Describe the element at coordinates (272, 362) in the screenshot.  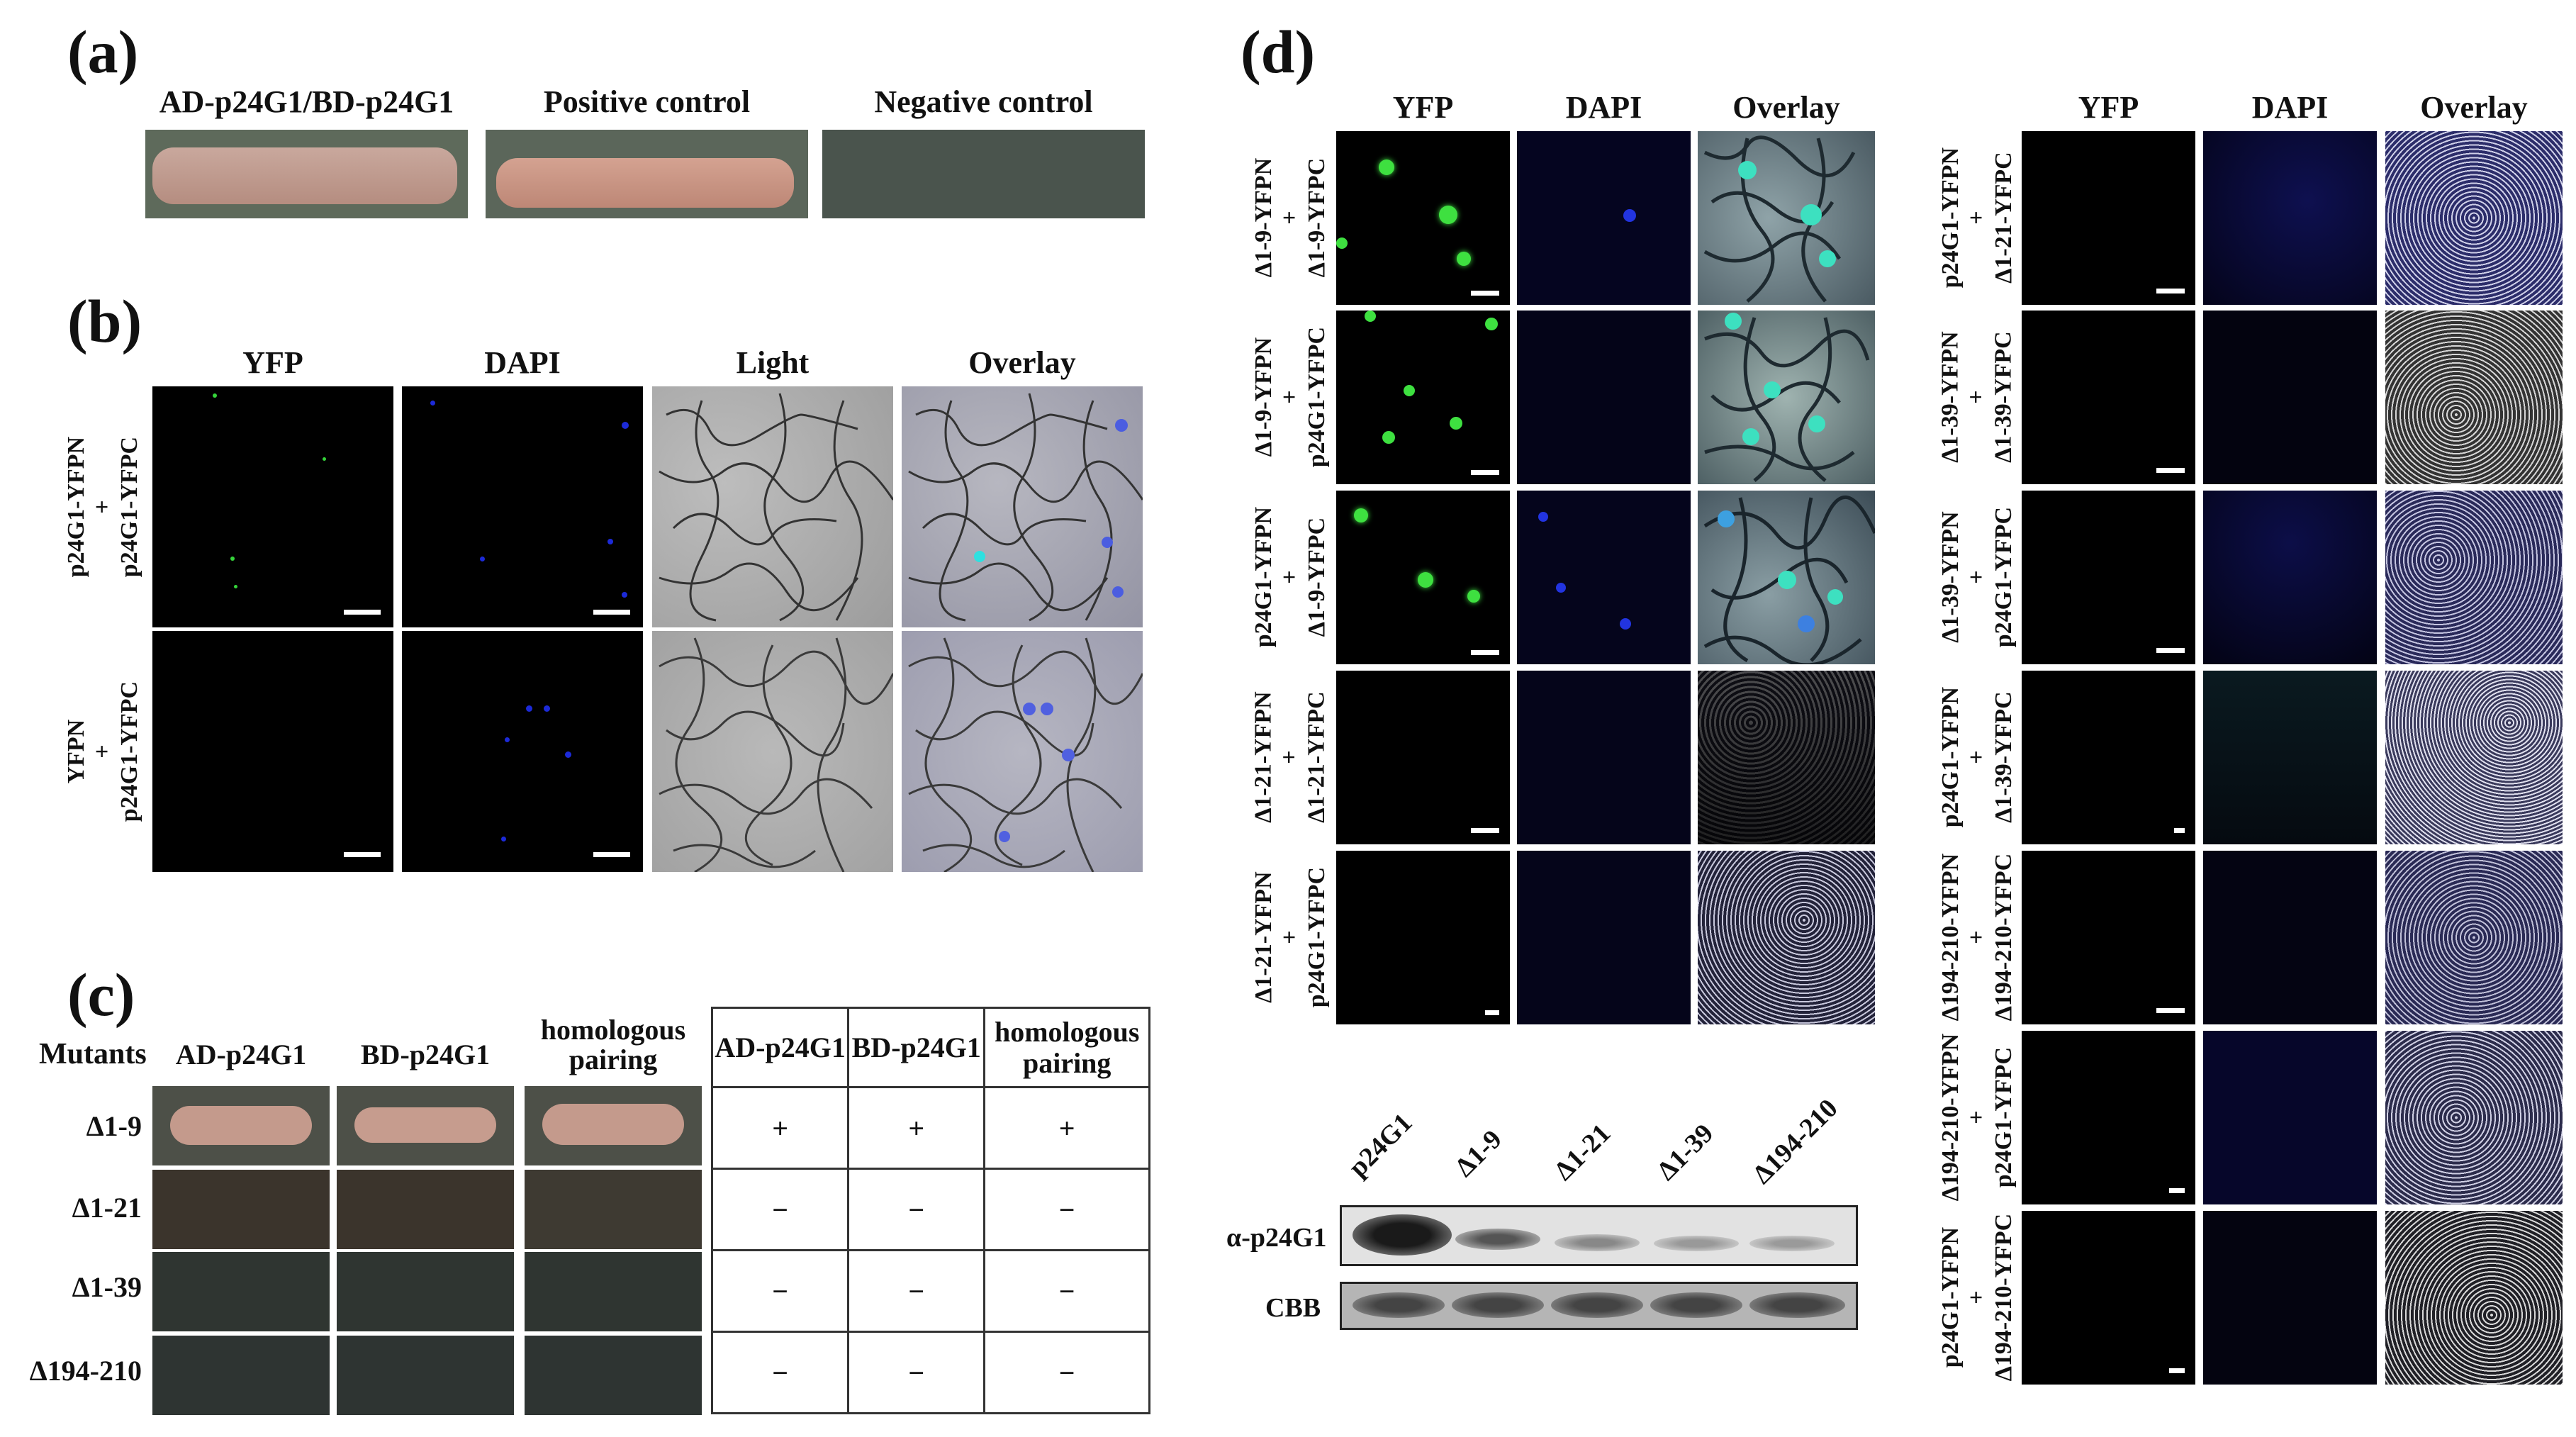
I see `panel-b-col-yfp: YFP` at that location.